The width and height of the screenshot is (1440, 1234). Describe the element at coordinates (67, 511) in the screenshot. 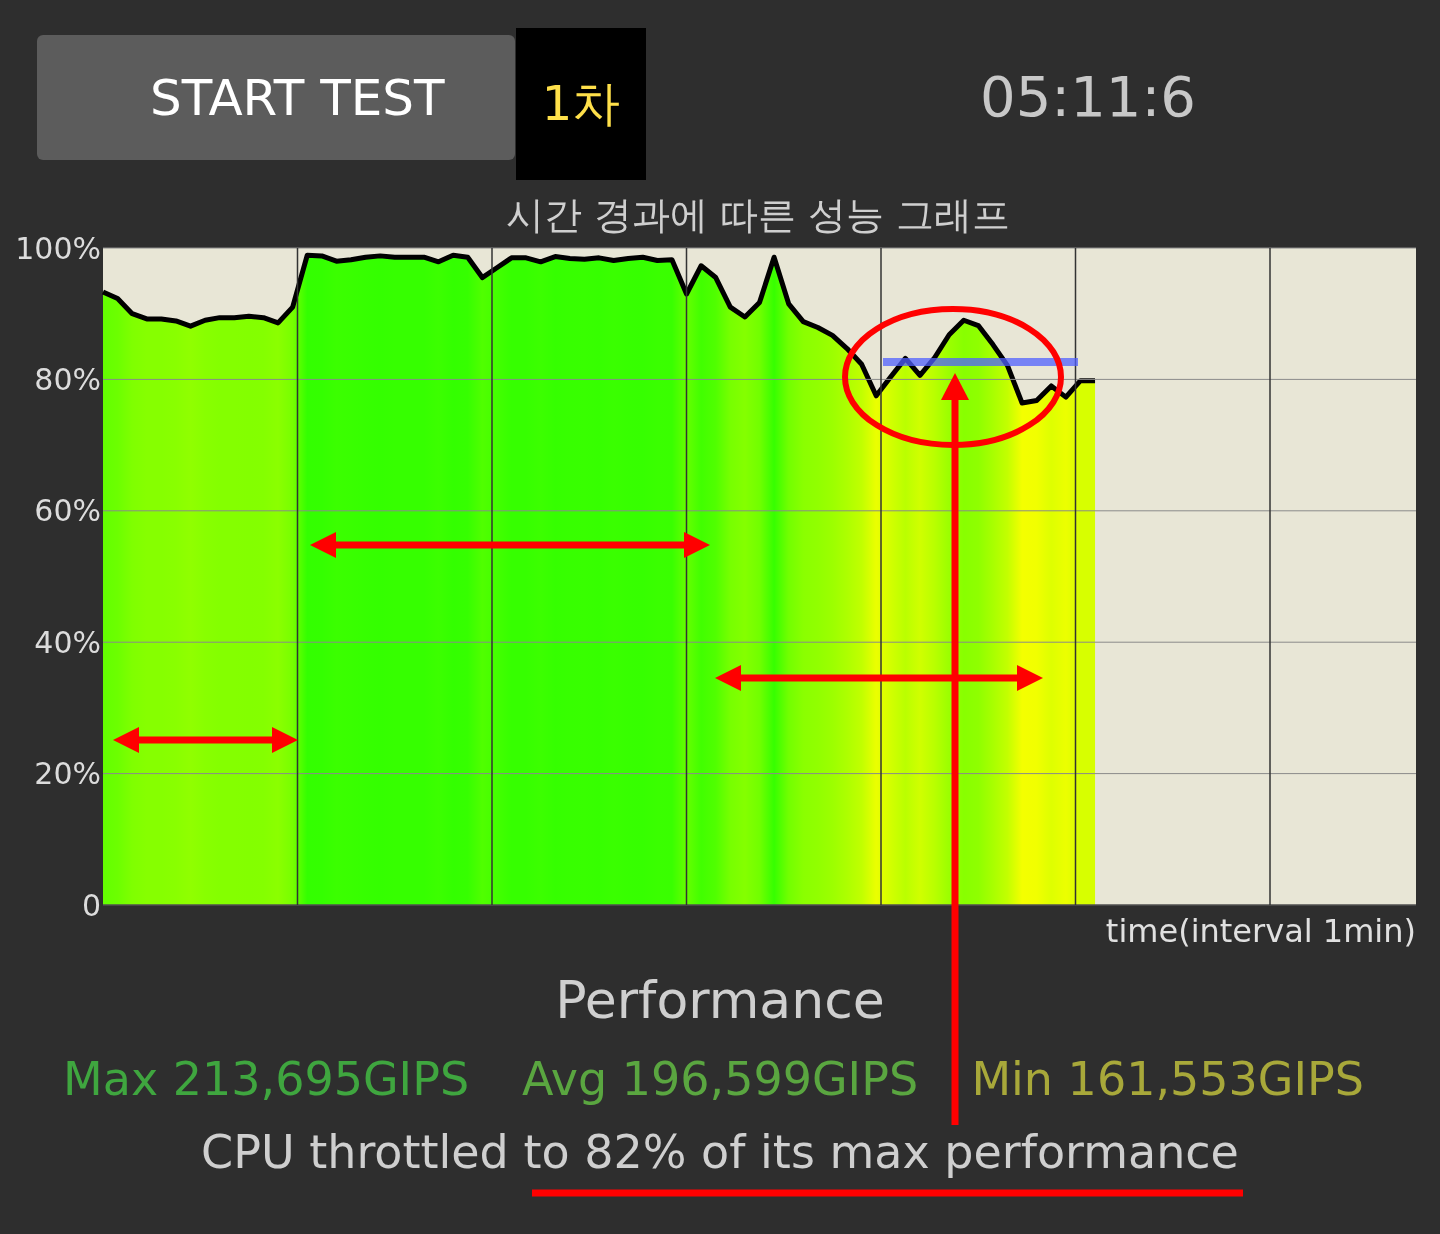

I see `y-tick-label: 60%` at that location.